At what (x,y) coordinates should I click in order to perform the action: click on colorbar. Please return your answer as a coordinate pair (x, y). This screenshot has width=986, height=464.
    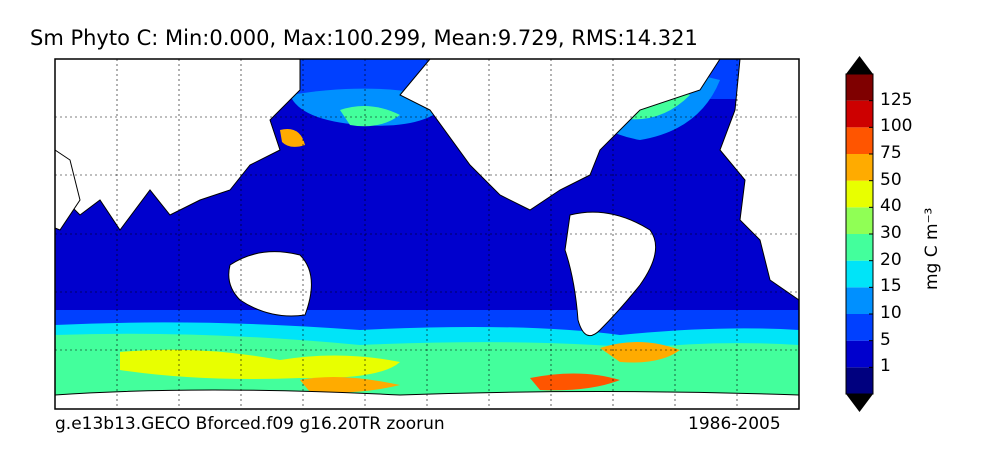
    Looking at the image, I should click on (859, 234).